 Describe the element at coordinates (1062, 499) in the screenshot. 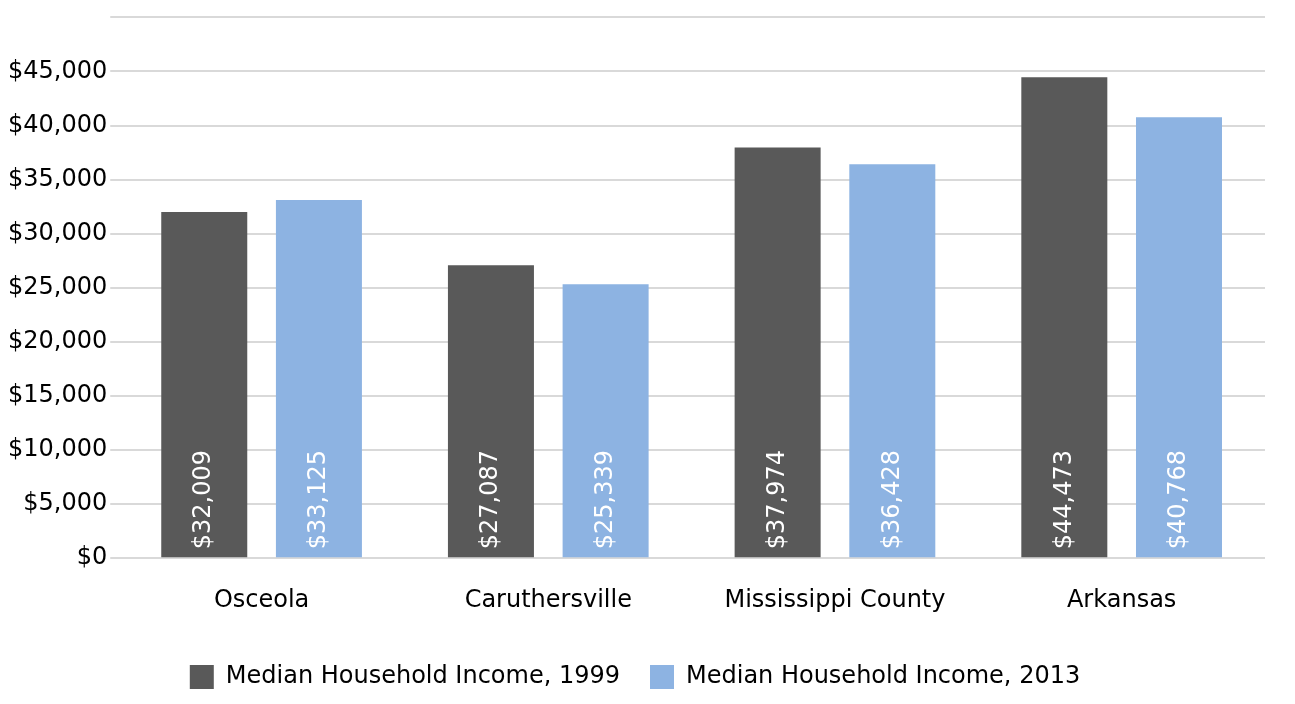

I see `data-label: $44,473` at that location.